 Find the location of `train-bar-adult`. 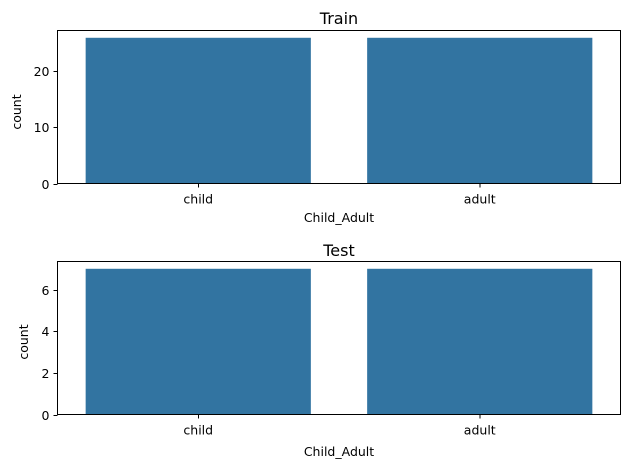

train-bar-adult is located at coordinates (480, 110).